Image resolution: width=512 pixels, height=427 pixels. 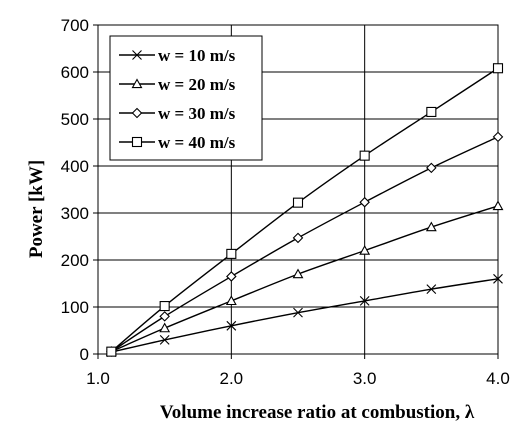 I want to click on y-tick-label: 100, so click(x=75, y=307).